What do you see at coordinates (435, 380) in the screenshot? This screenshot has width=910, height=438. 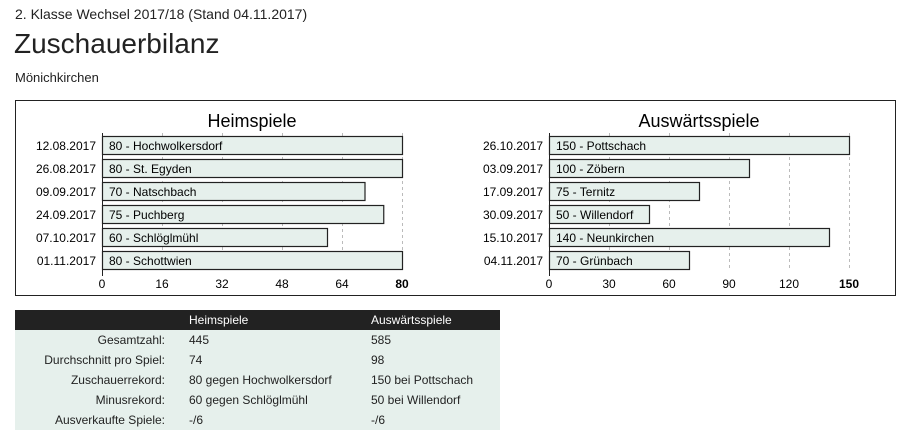 I see `stat-away: 150 bei Pottschach` at bounding box center [435, 380].